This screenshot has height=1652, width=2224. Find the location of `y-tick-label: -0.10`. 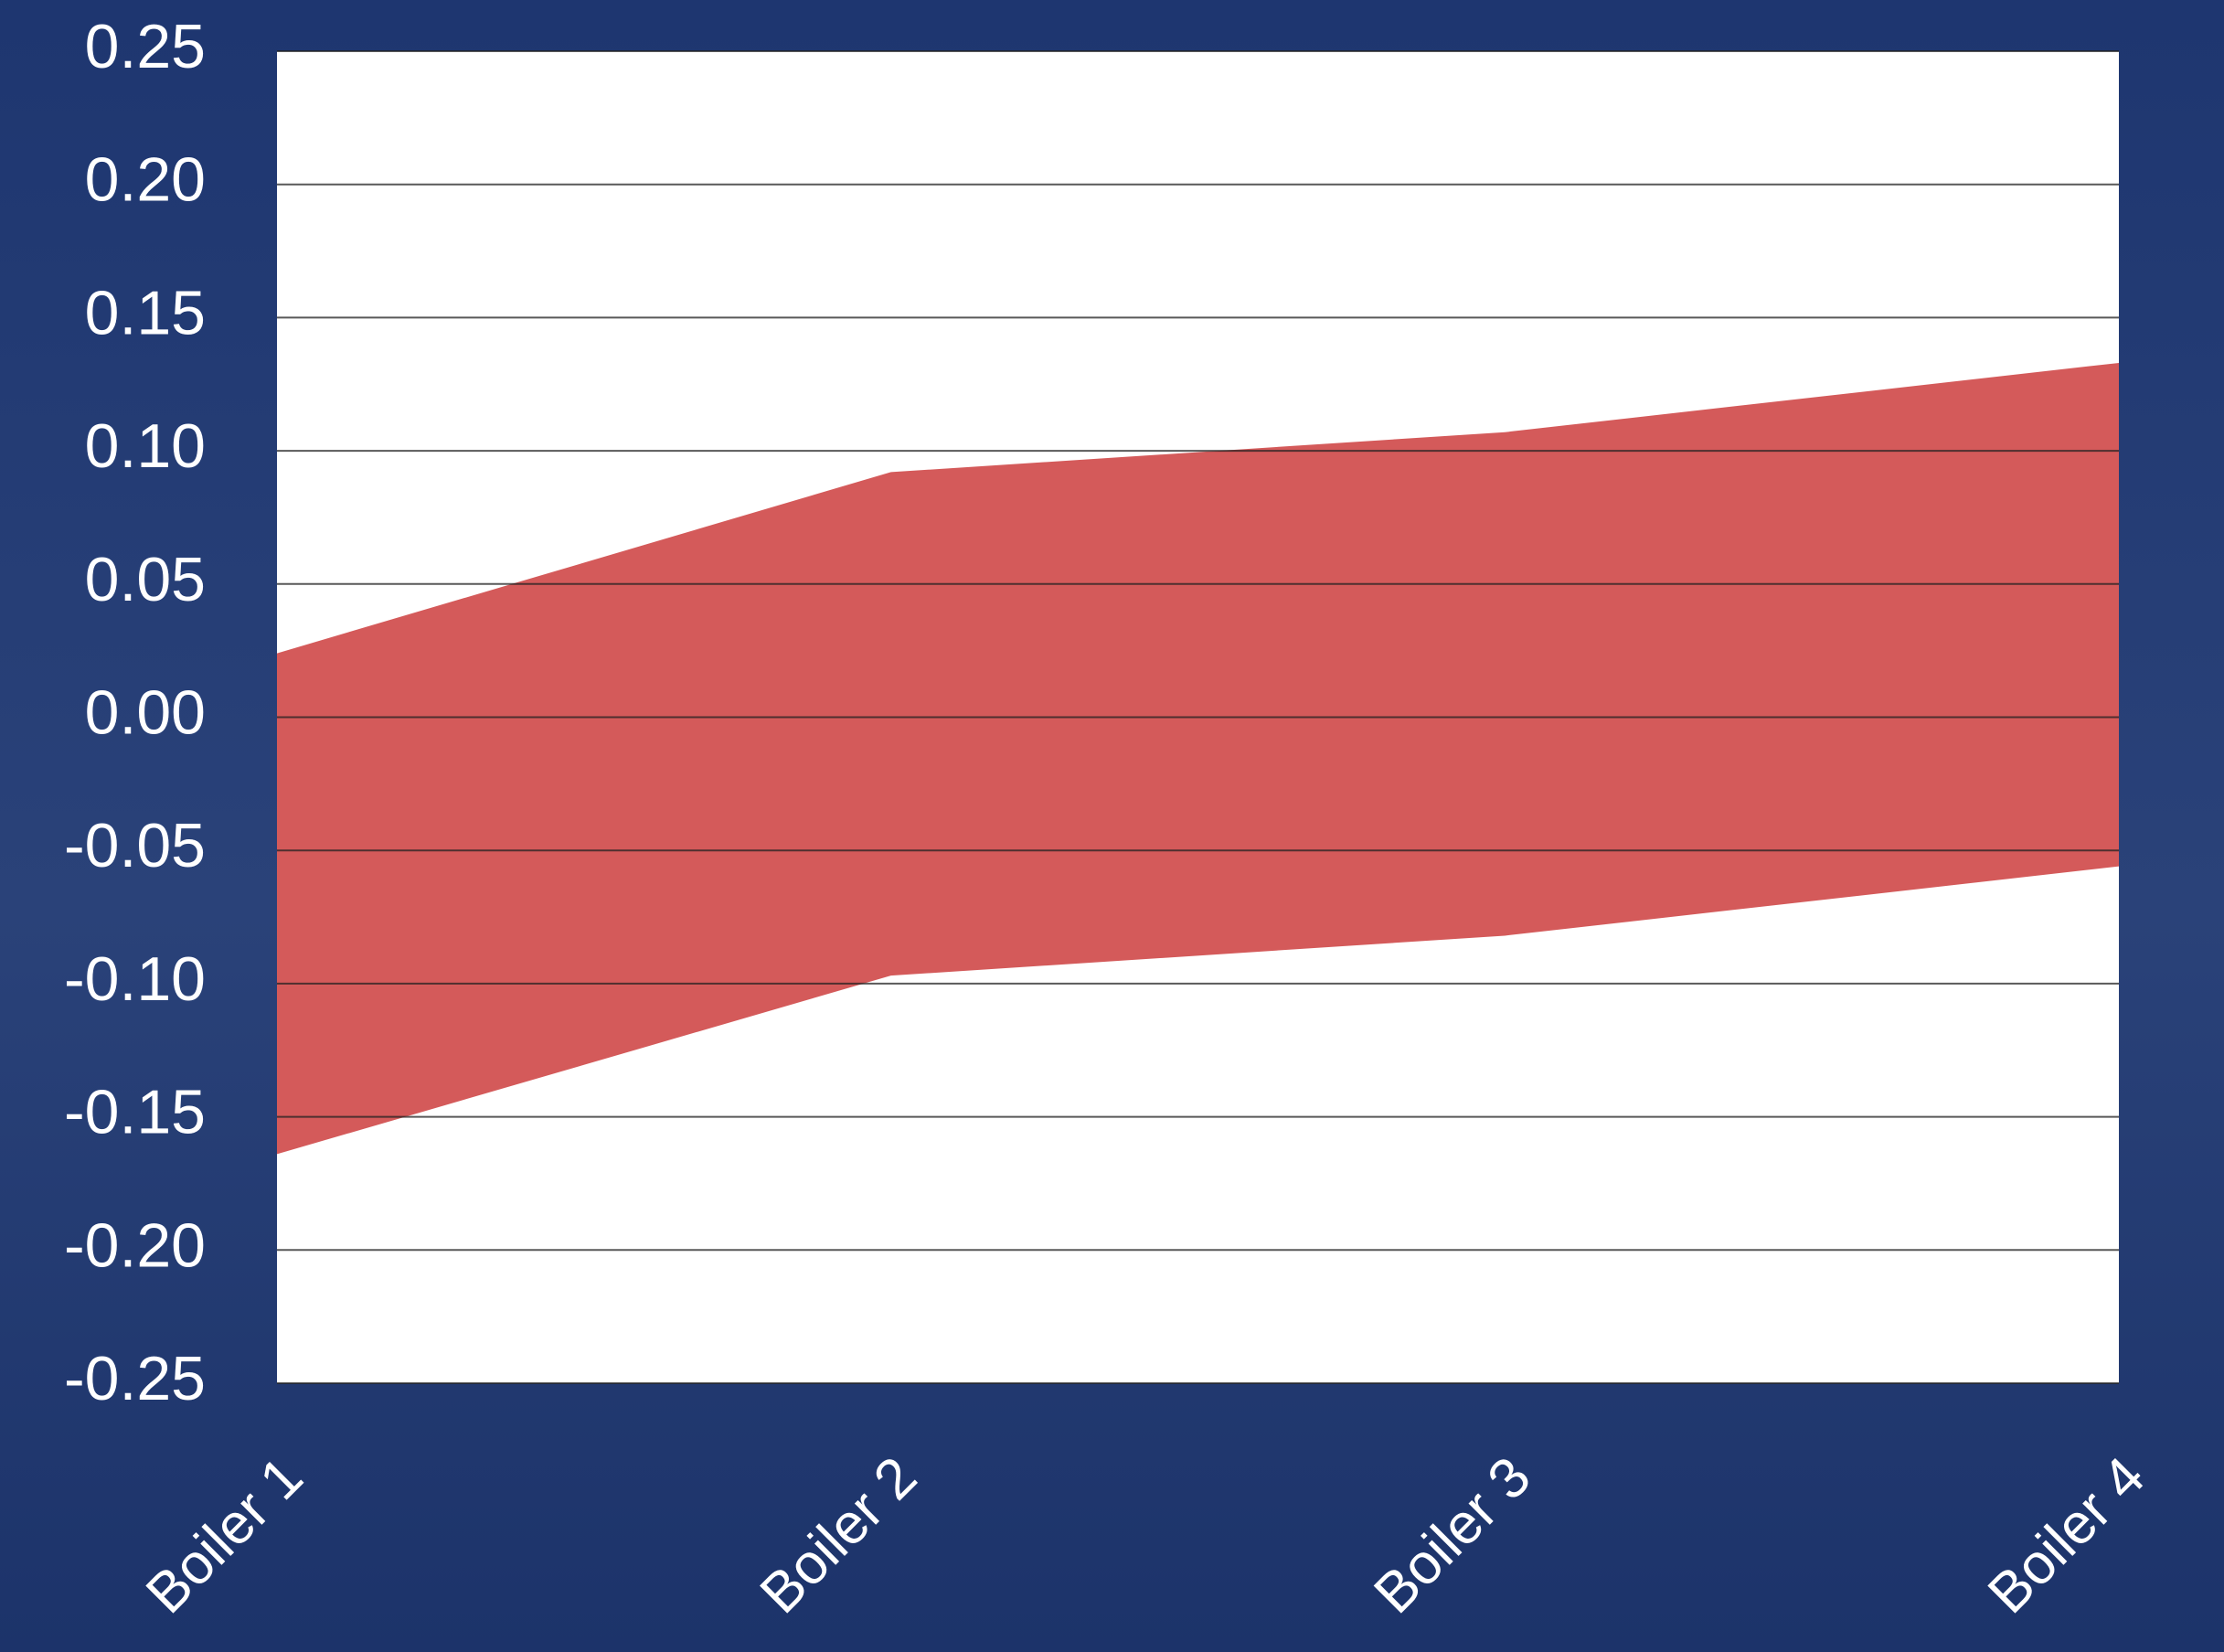

y-tick-label: -0.10 is located at coordinates (135, 979).